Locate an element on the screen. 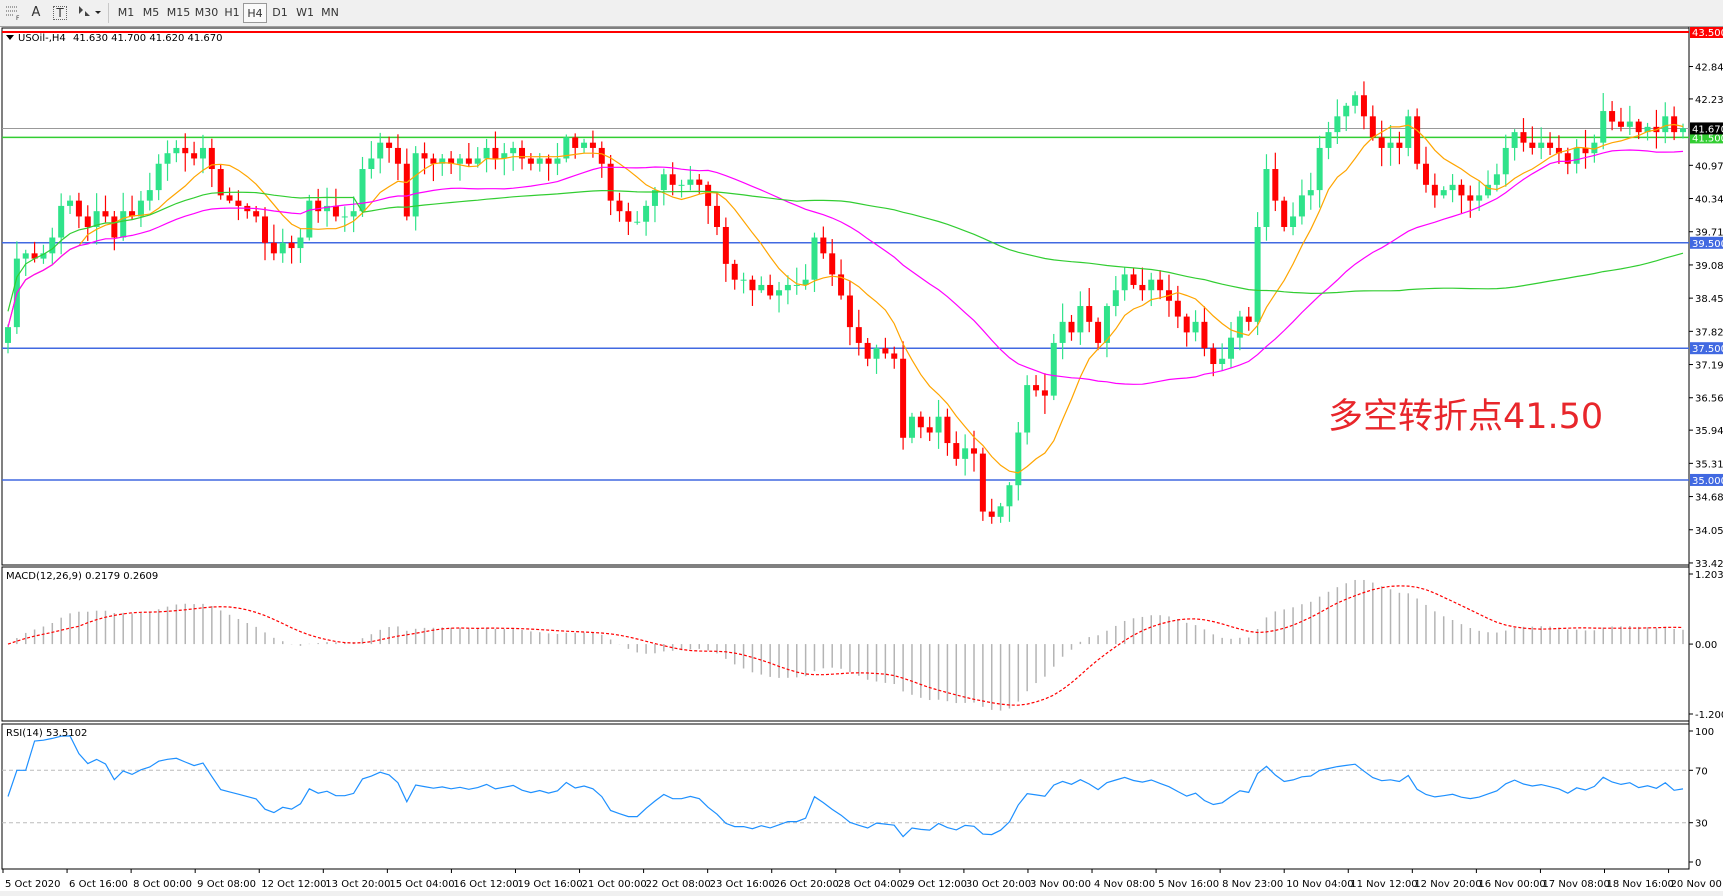  timeframe-w1-button: W1 is located at coordinates (305, 12).